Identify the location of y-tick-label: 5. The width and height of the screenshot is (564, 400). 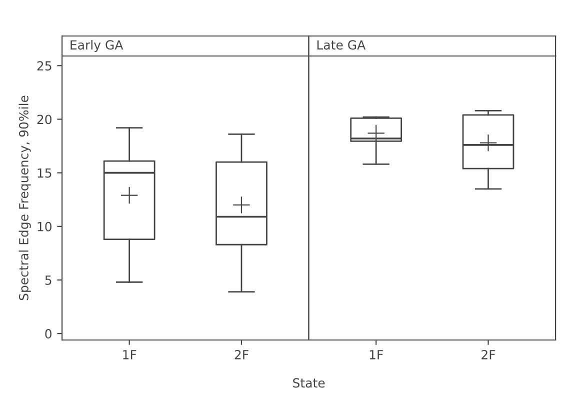
(48, 280).